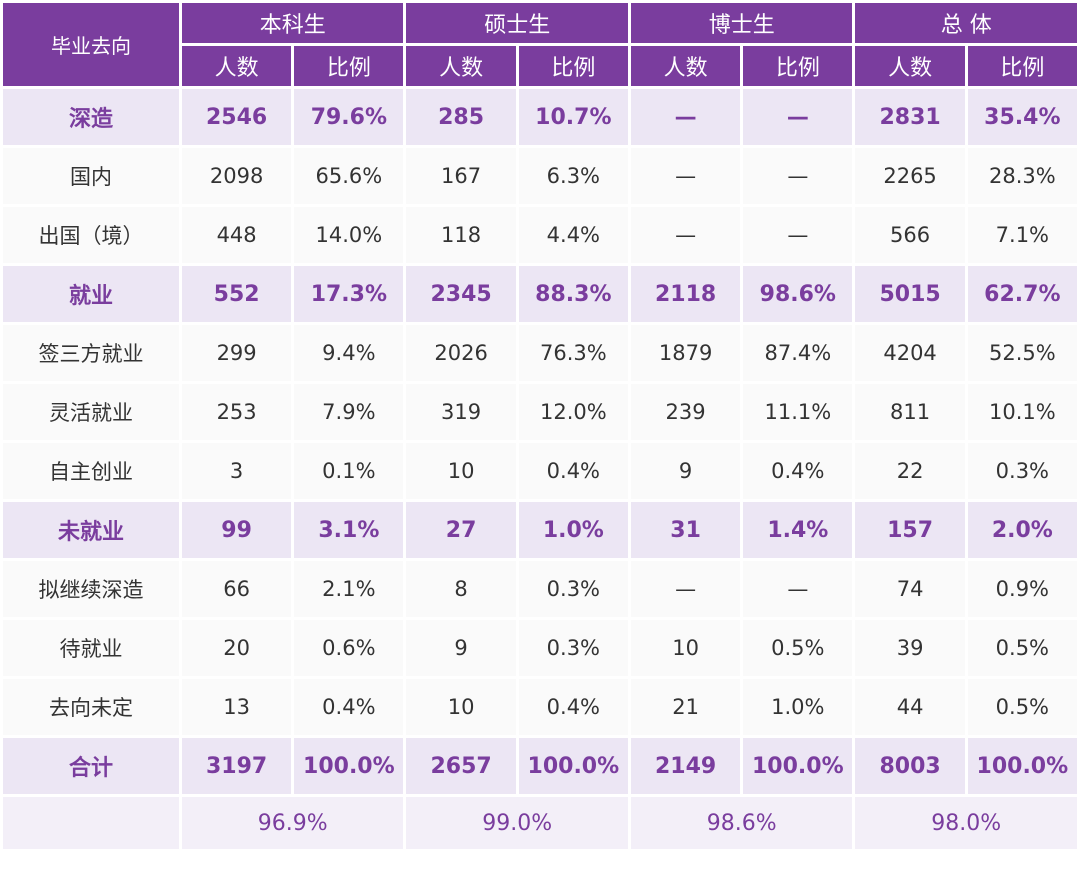 The width and height of the screenshot is (1080, 878). Describe the element at coordinates (461, 530) in the screenshot. I see `count-cell: 27` at that location.